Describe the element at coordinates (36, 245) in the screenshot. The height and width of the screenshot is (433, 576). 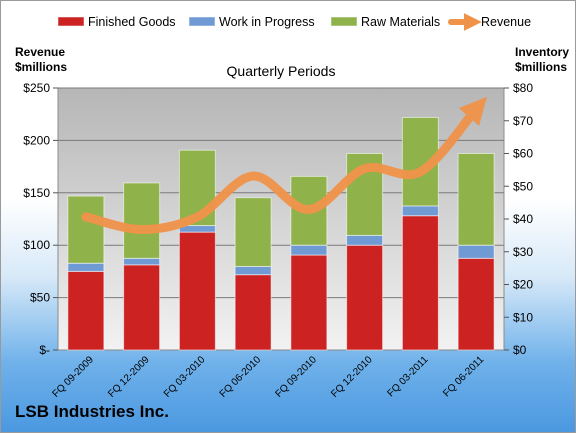
I see `left-tick-label: $100` at that location.